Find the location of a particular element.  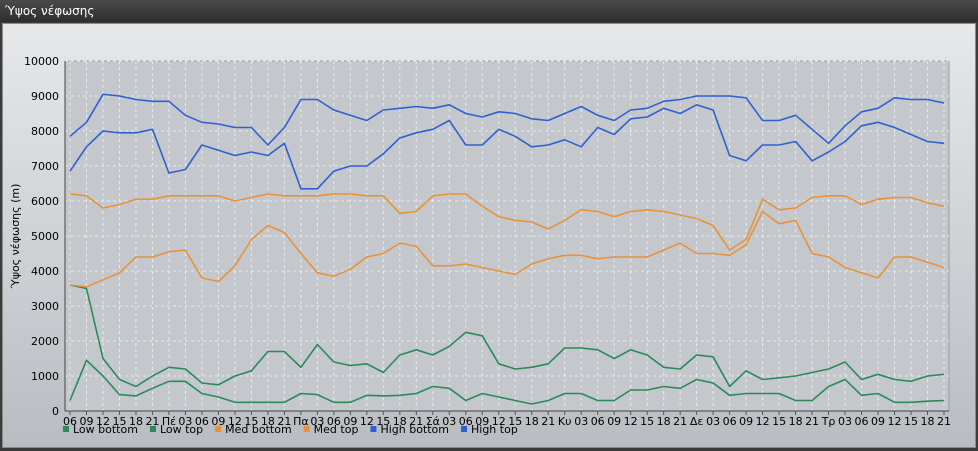

x-tick-label: Δε is located at coordinates (697, 421).